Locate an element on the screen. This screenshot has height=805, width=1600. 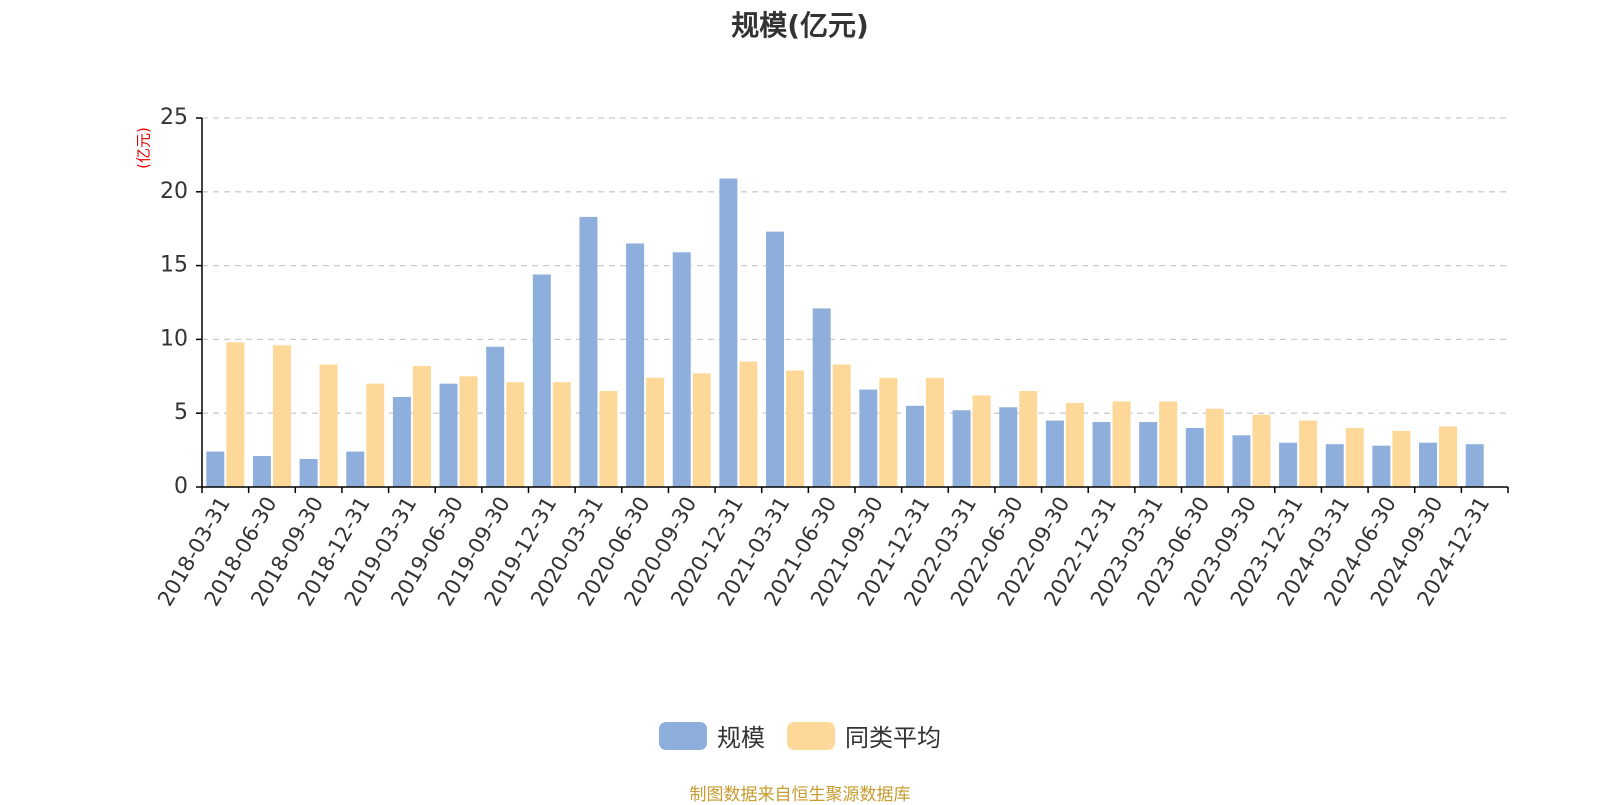
y-tick-label: 15 is located at coordinates (174, 265).